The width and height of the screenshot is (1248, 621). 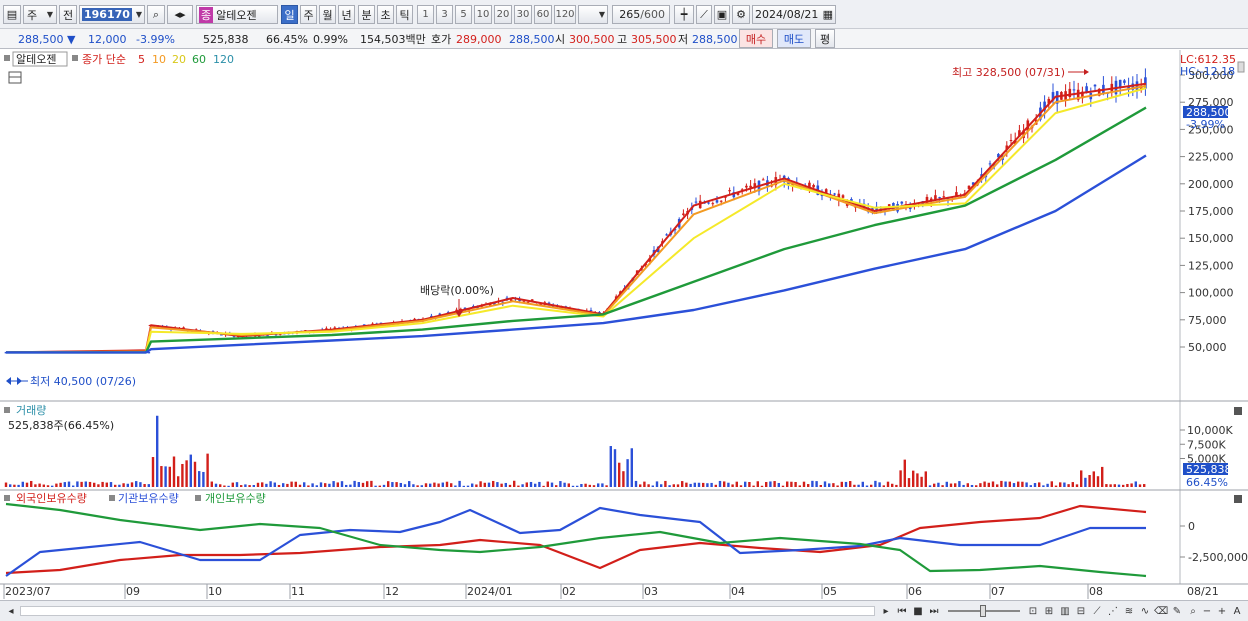 I want to click on market-select: 주 ▼, so click(x=40, y=14).